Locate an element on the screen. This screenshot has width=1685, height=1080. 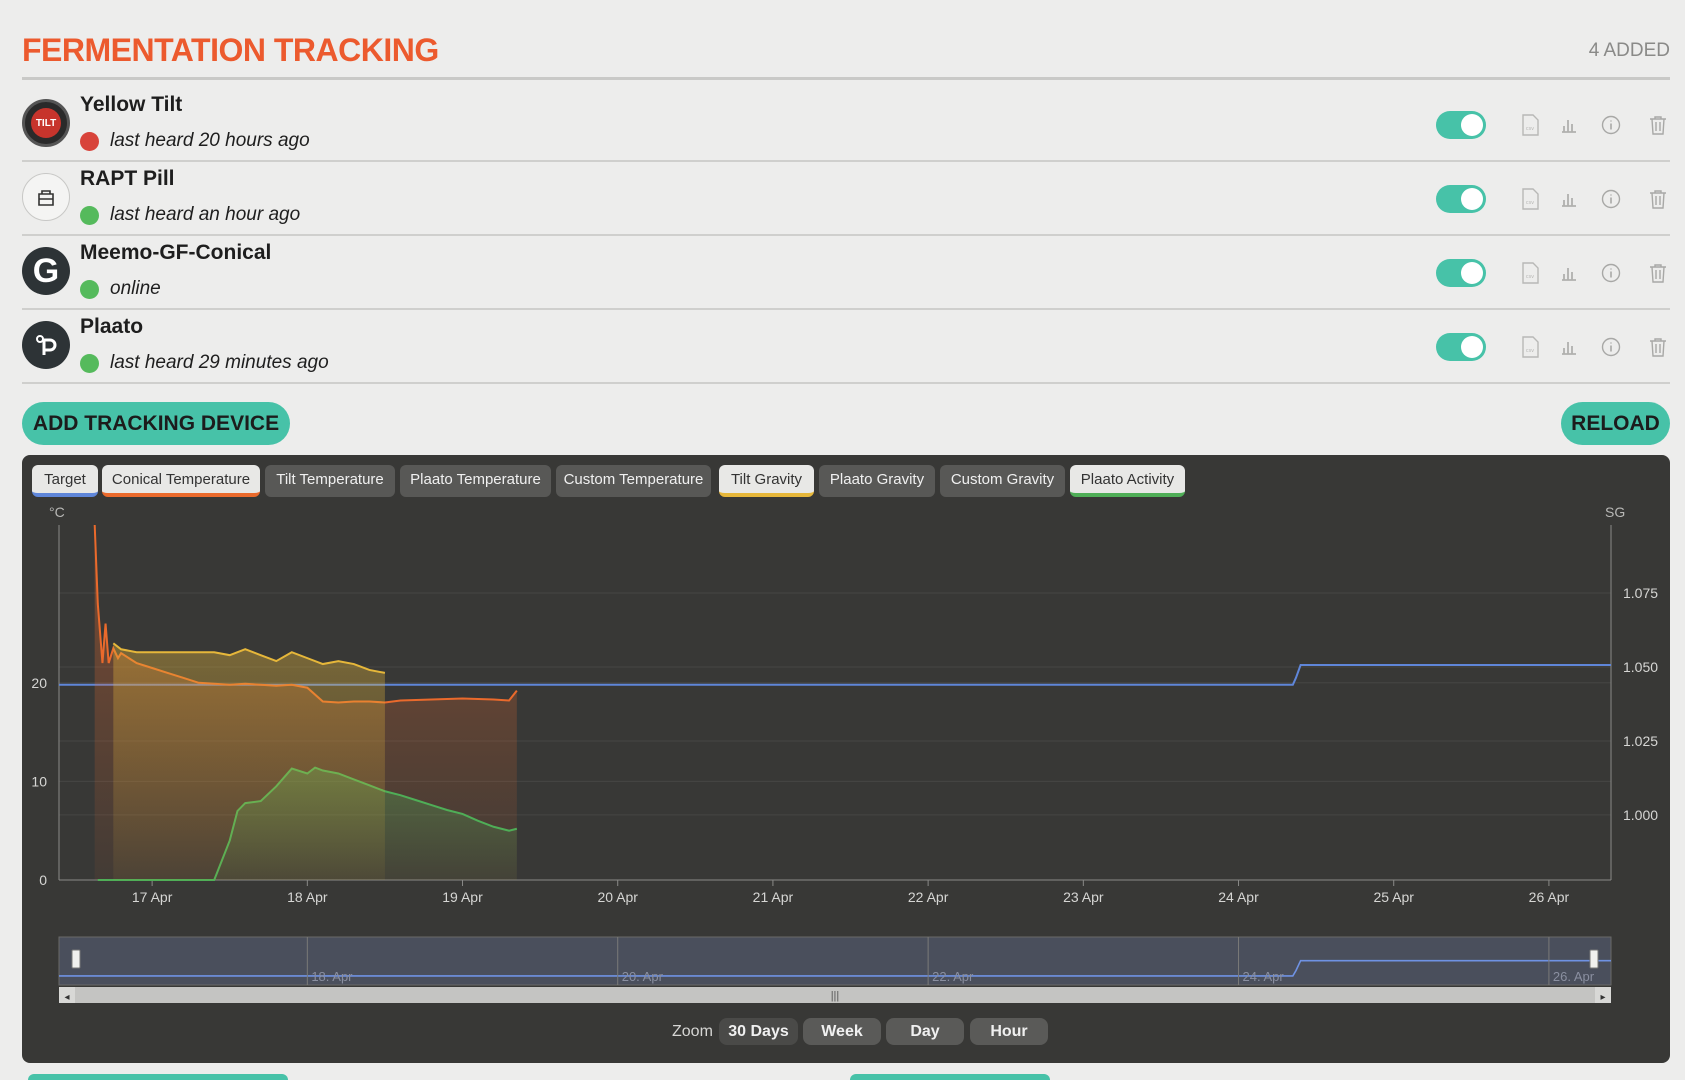
series-tab-plaato-temperature: Plaato Temperature is located at coordinates (475, 481).